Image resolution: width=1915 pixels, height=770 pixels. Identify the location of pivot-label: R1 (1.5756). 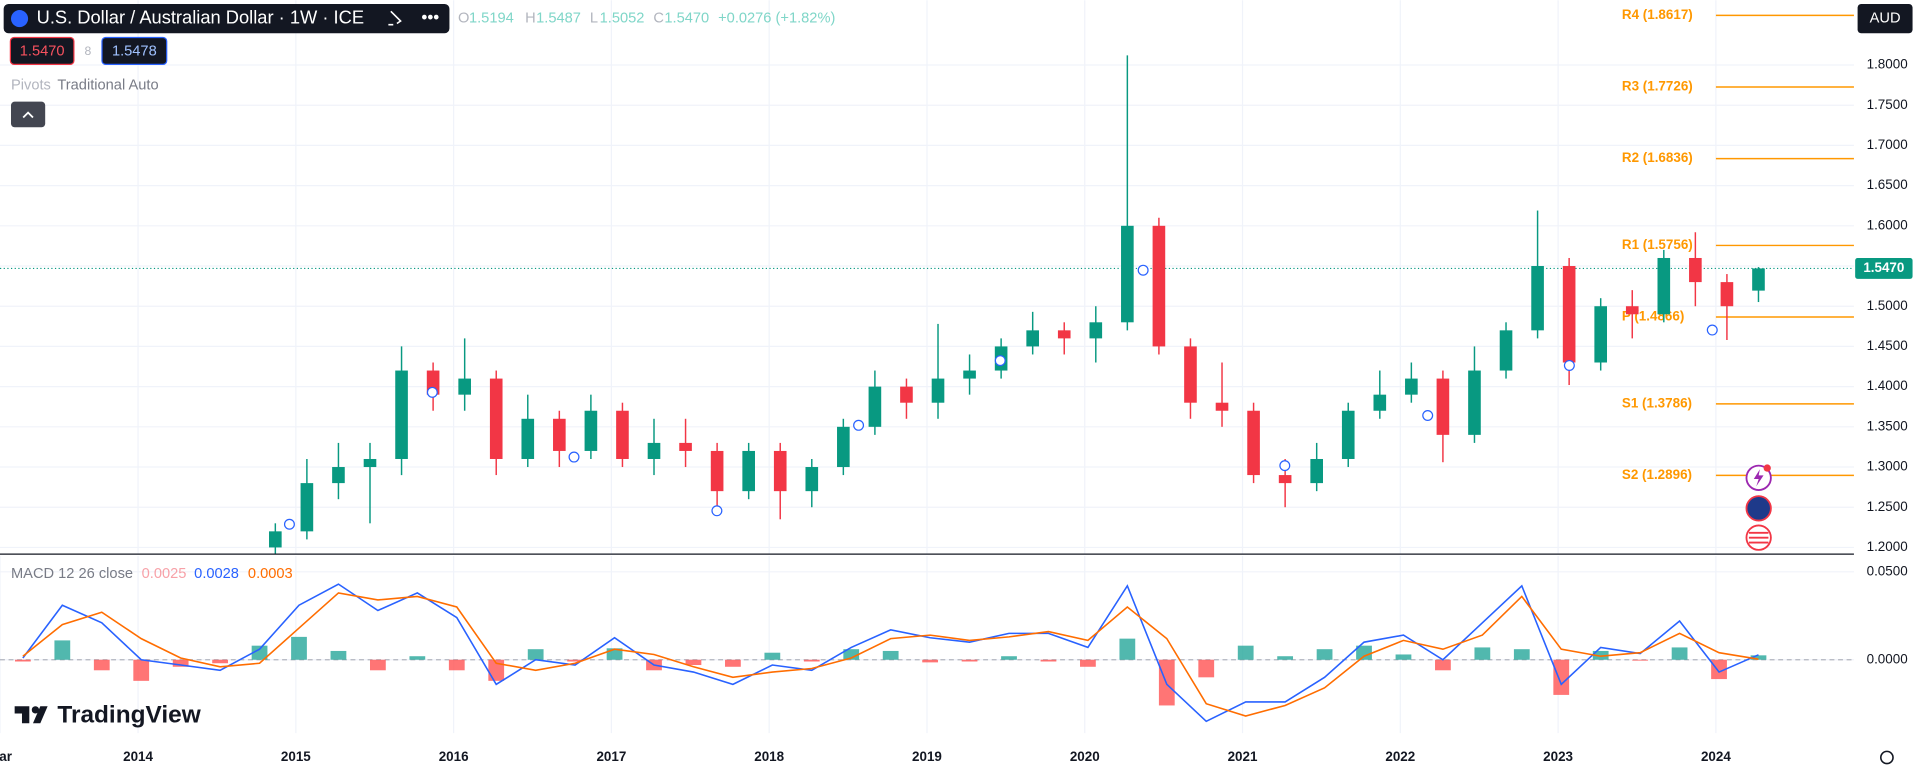
(1657, 244).